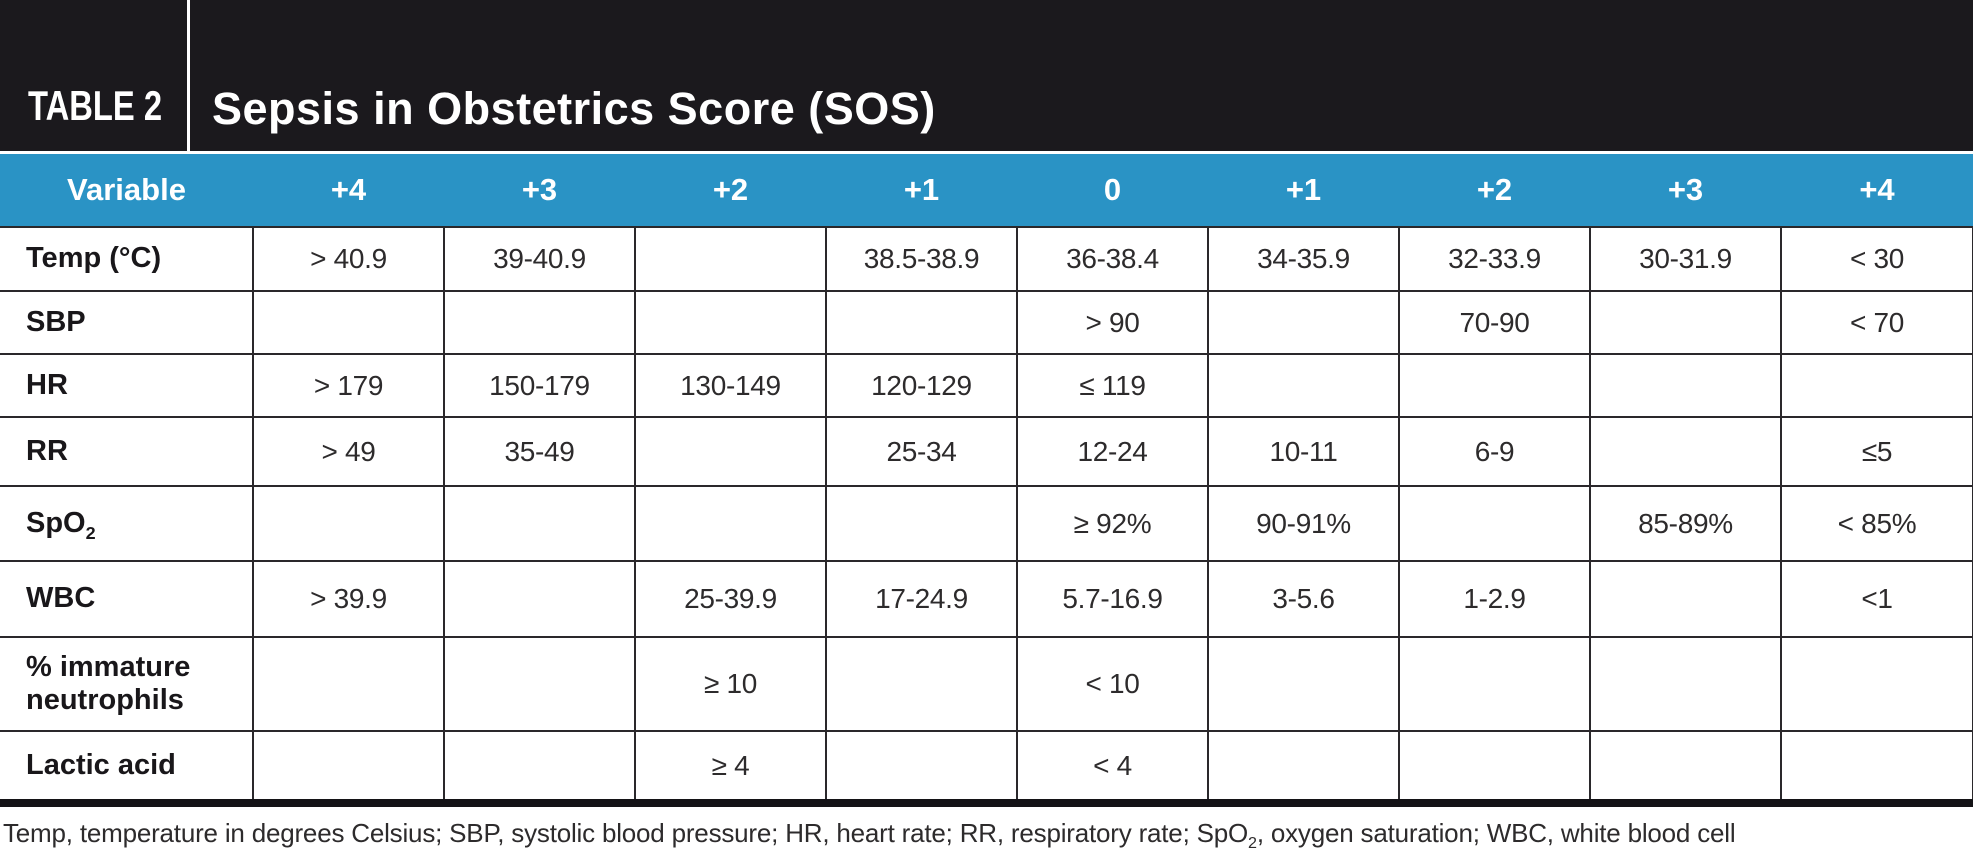  Describe the element at coordinates (921, 190) in the screenshot. I see `column-header-score: +1` at that location.